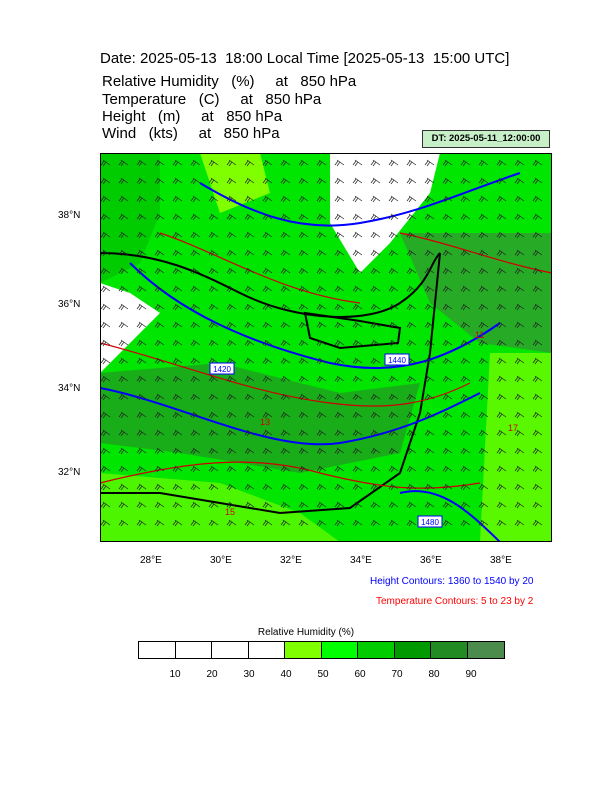 This screenshot has height=792, width=612. I want to click on rh-region-se, so click(516, 447).